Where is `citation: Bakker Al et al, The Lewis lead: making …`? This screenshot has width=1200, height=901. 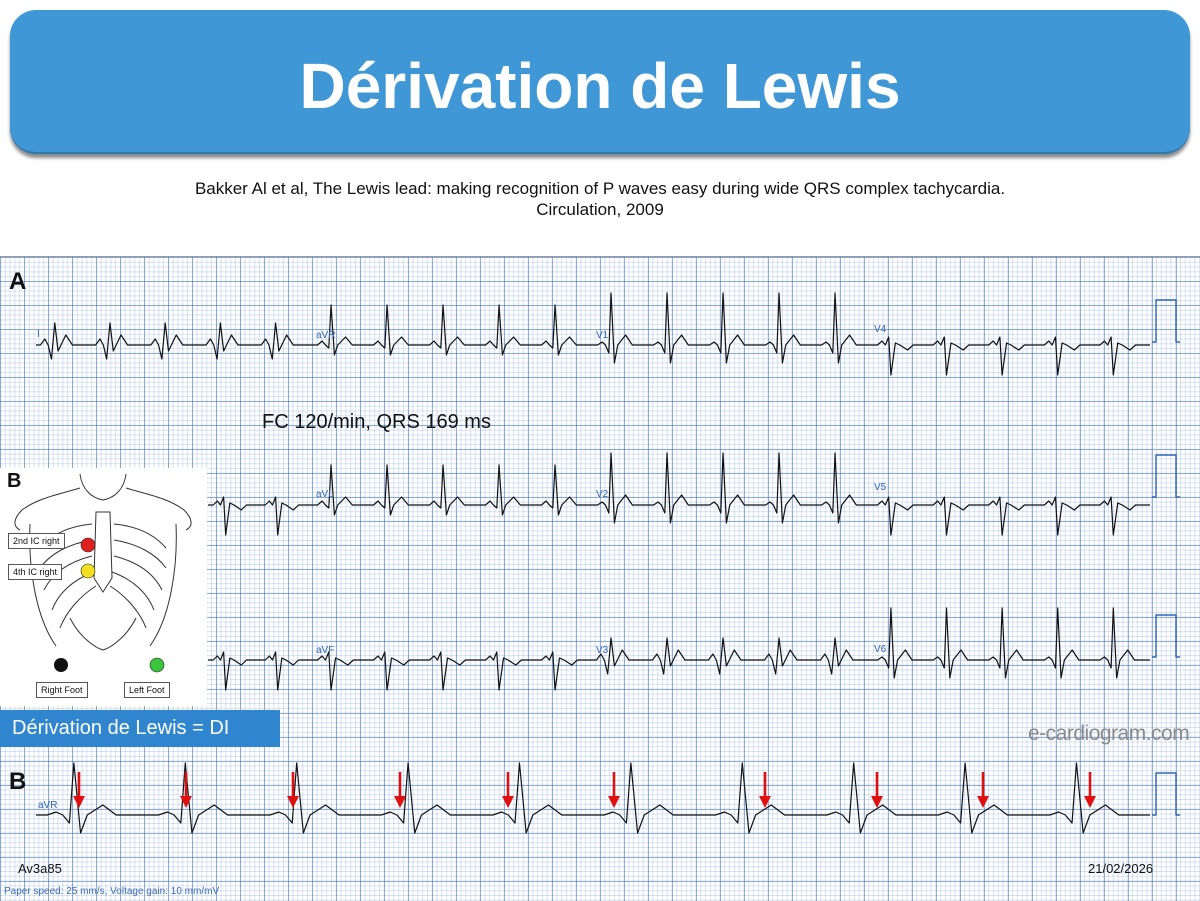
citation: Bakker Al et al, The Lewis lead: making … is located at coordinates (600, 199).